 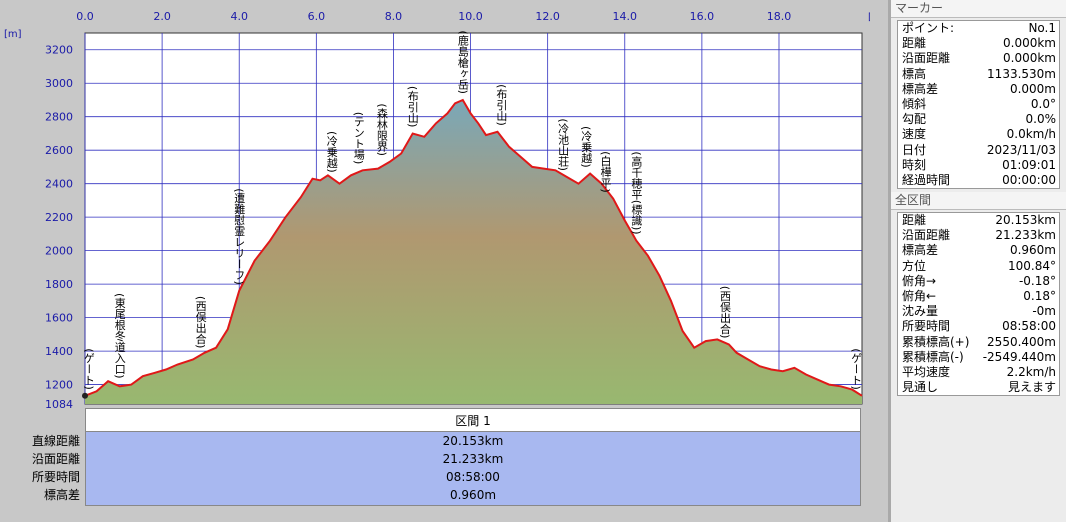 I want to click on summary-table: 区間 1 20.153km 21.233km 08:58:00 0.960m, so click(x=473, y=457).